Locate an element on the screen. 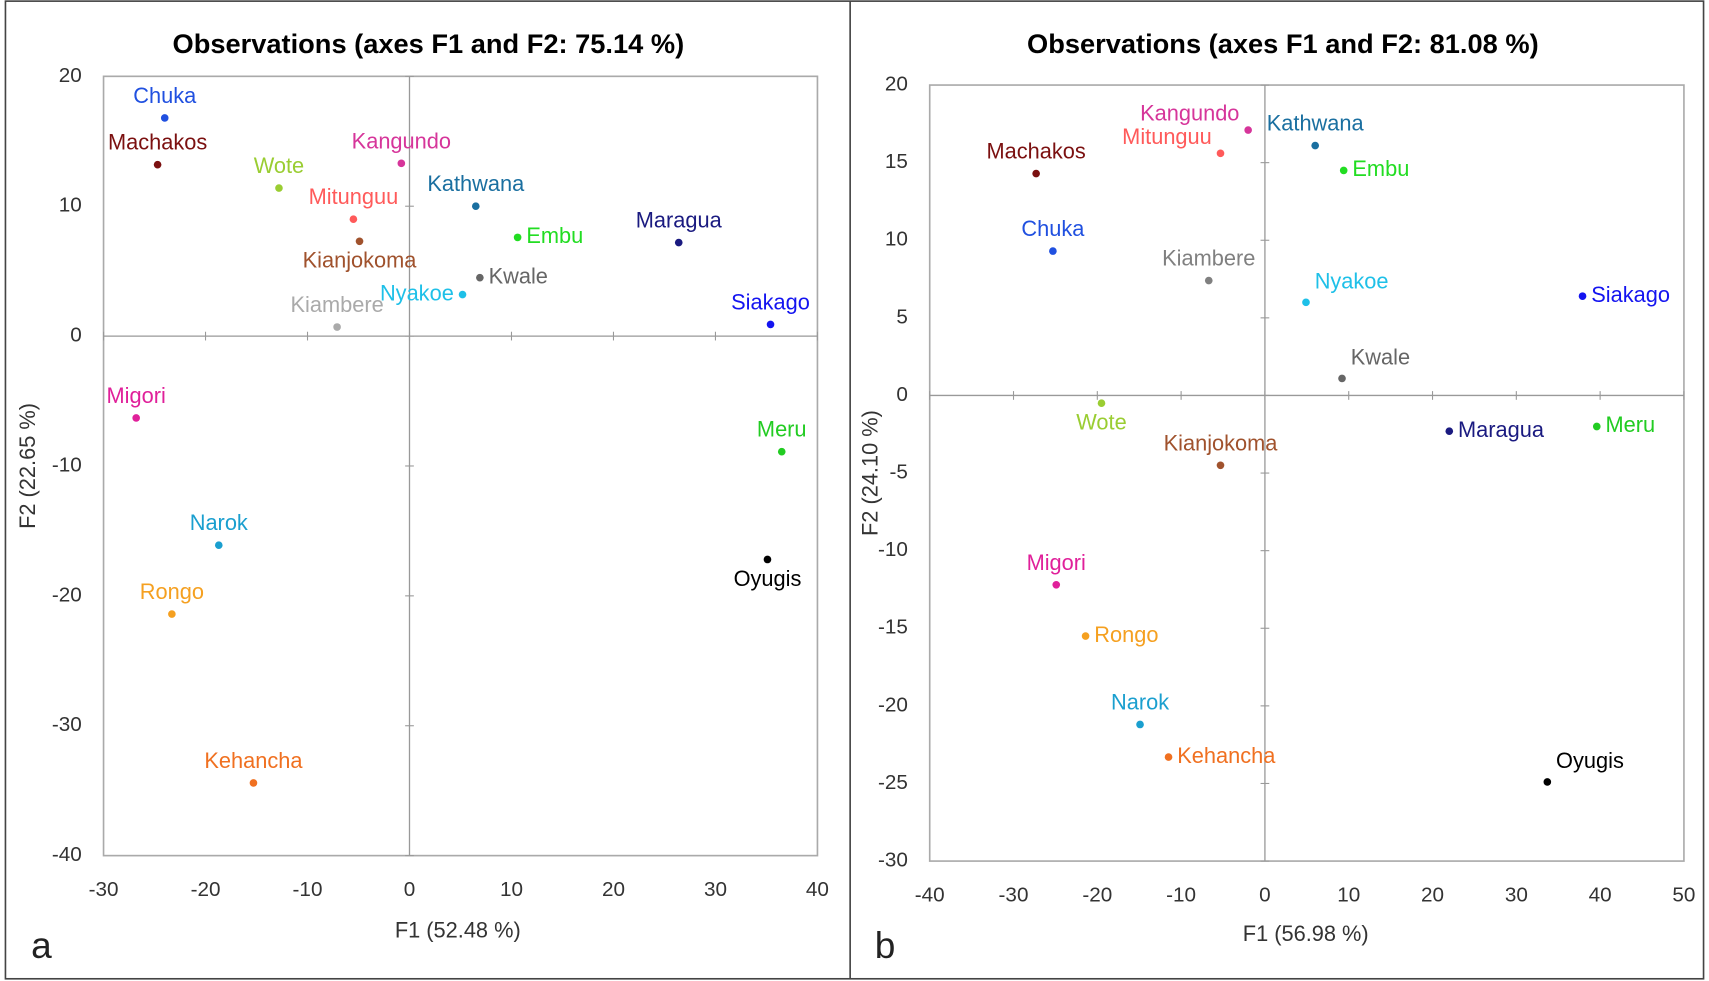 This screenshot has width=1709, height=981. chart-title: Observations (axes F1 and F2: 81.08 %) is located at coordinates (1283, 43).